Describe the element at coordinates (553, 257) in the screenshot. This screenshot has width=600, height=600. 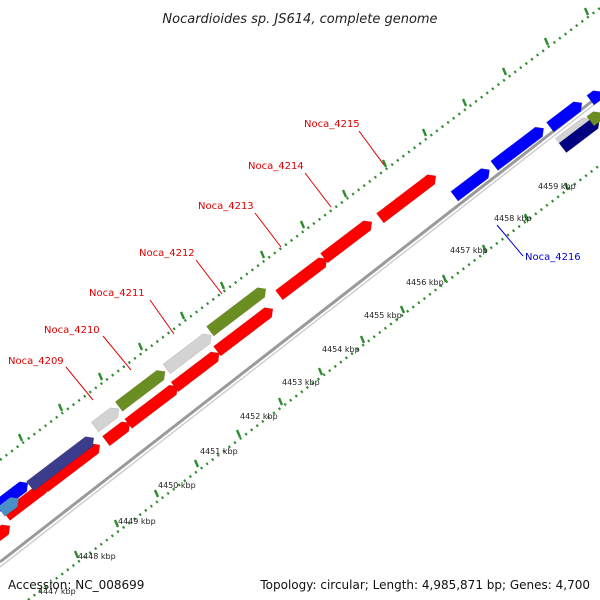
I see `gene-label: Noca_4216` at that location.